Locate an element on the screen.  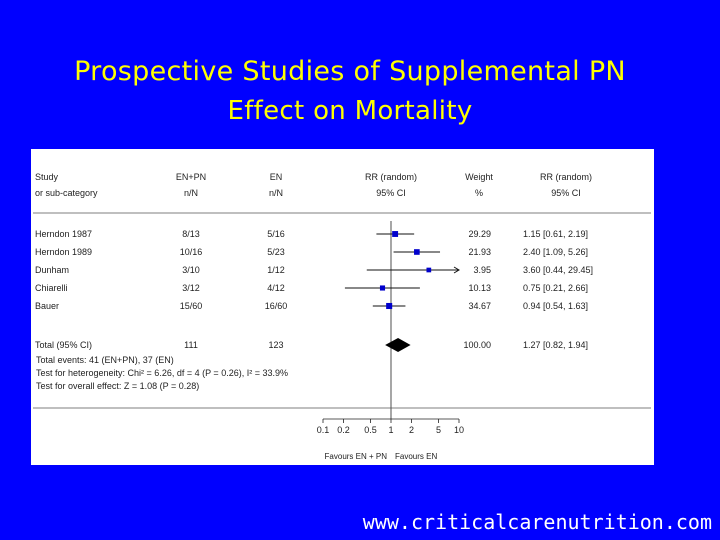
website-url: www.criticalcarenutrition.com is located at coordinates (537, 522).